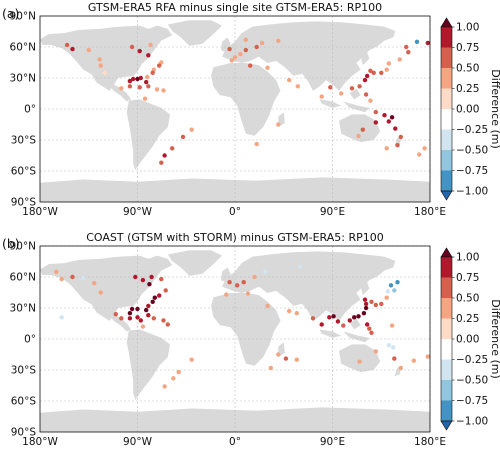  What do you see at coordinates (23, 79) in the screenshot?
I see `lat-tick-label: 30°N` at bounding box center [23, 79].